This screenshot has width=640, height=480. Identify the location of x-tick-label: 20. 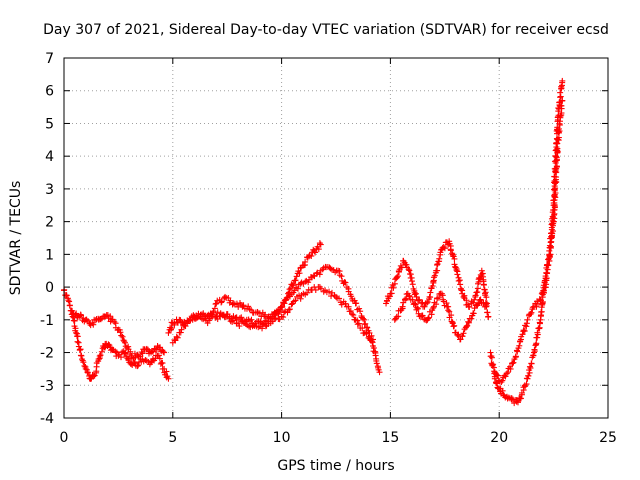
(499, 438).